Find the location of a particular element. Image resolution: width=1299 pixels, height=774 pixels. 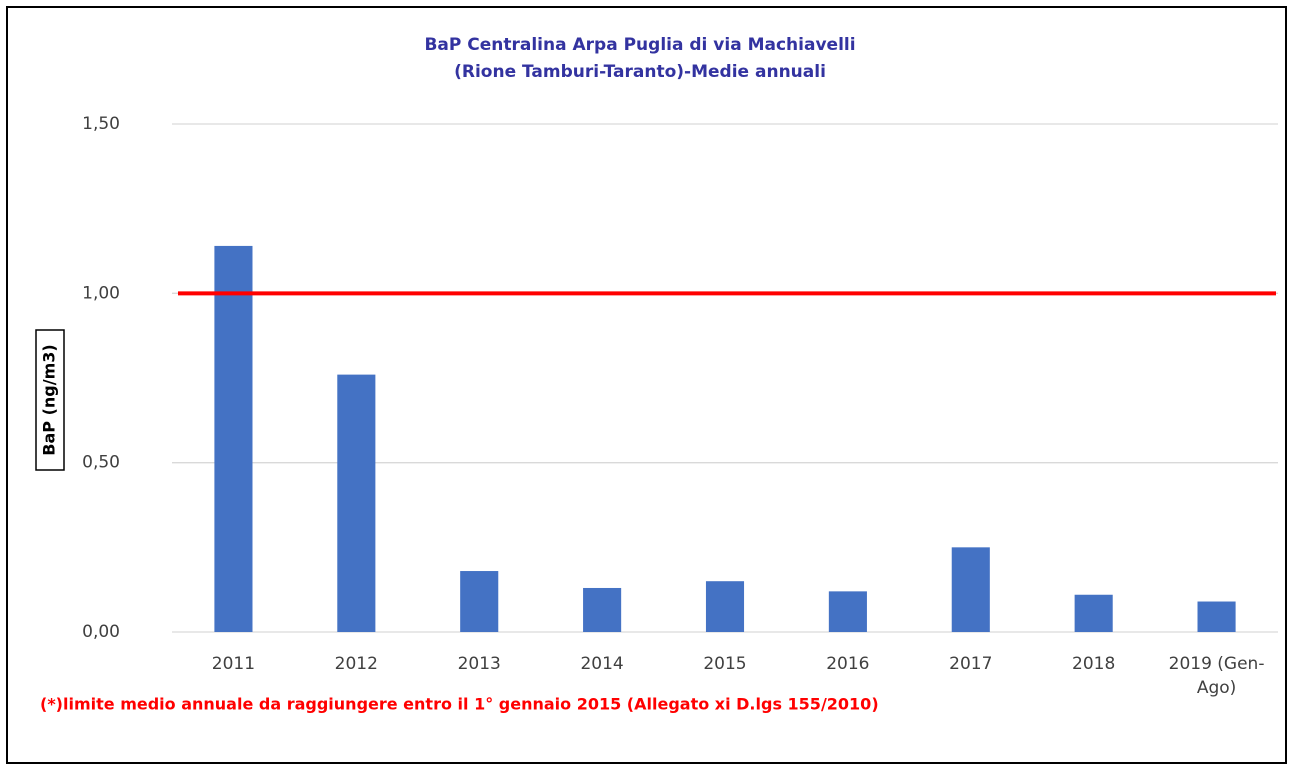

x-tick-label: 2013 is located at coordinates (479, 664).